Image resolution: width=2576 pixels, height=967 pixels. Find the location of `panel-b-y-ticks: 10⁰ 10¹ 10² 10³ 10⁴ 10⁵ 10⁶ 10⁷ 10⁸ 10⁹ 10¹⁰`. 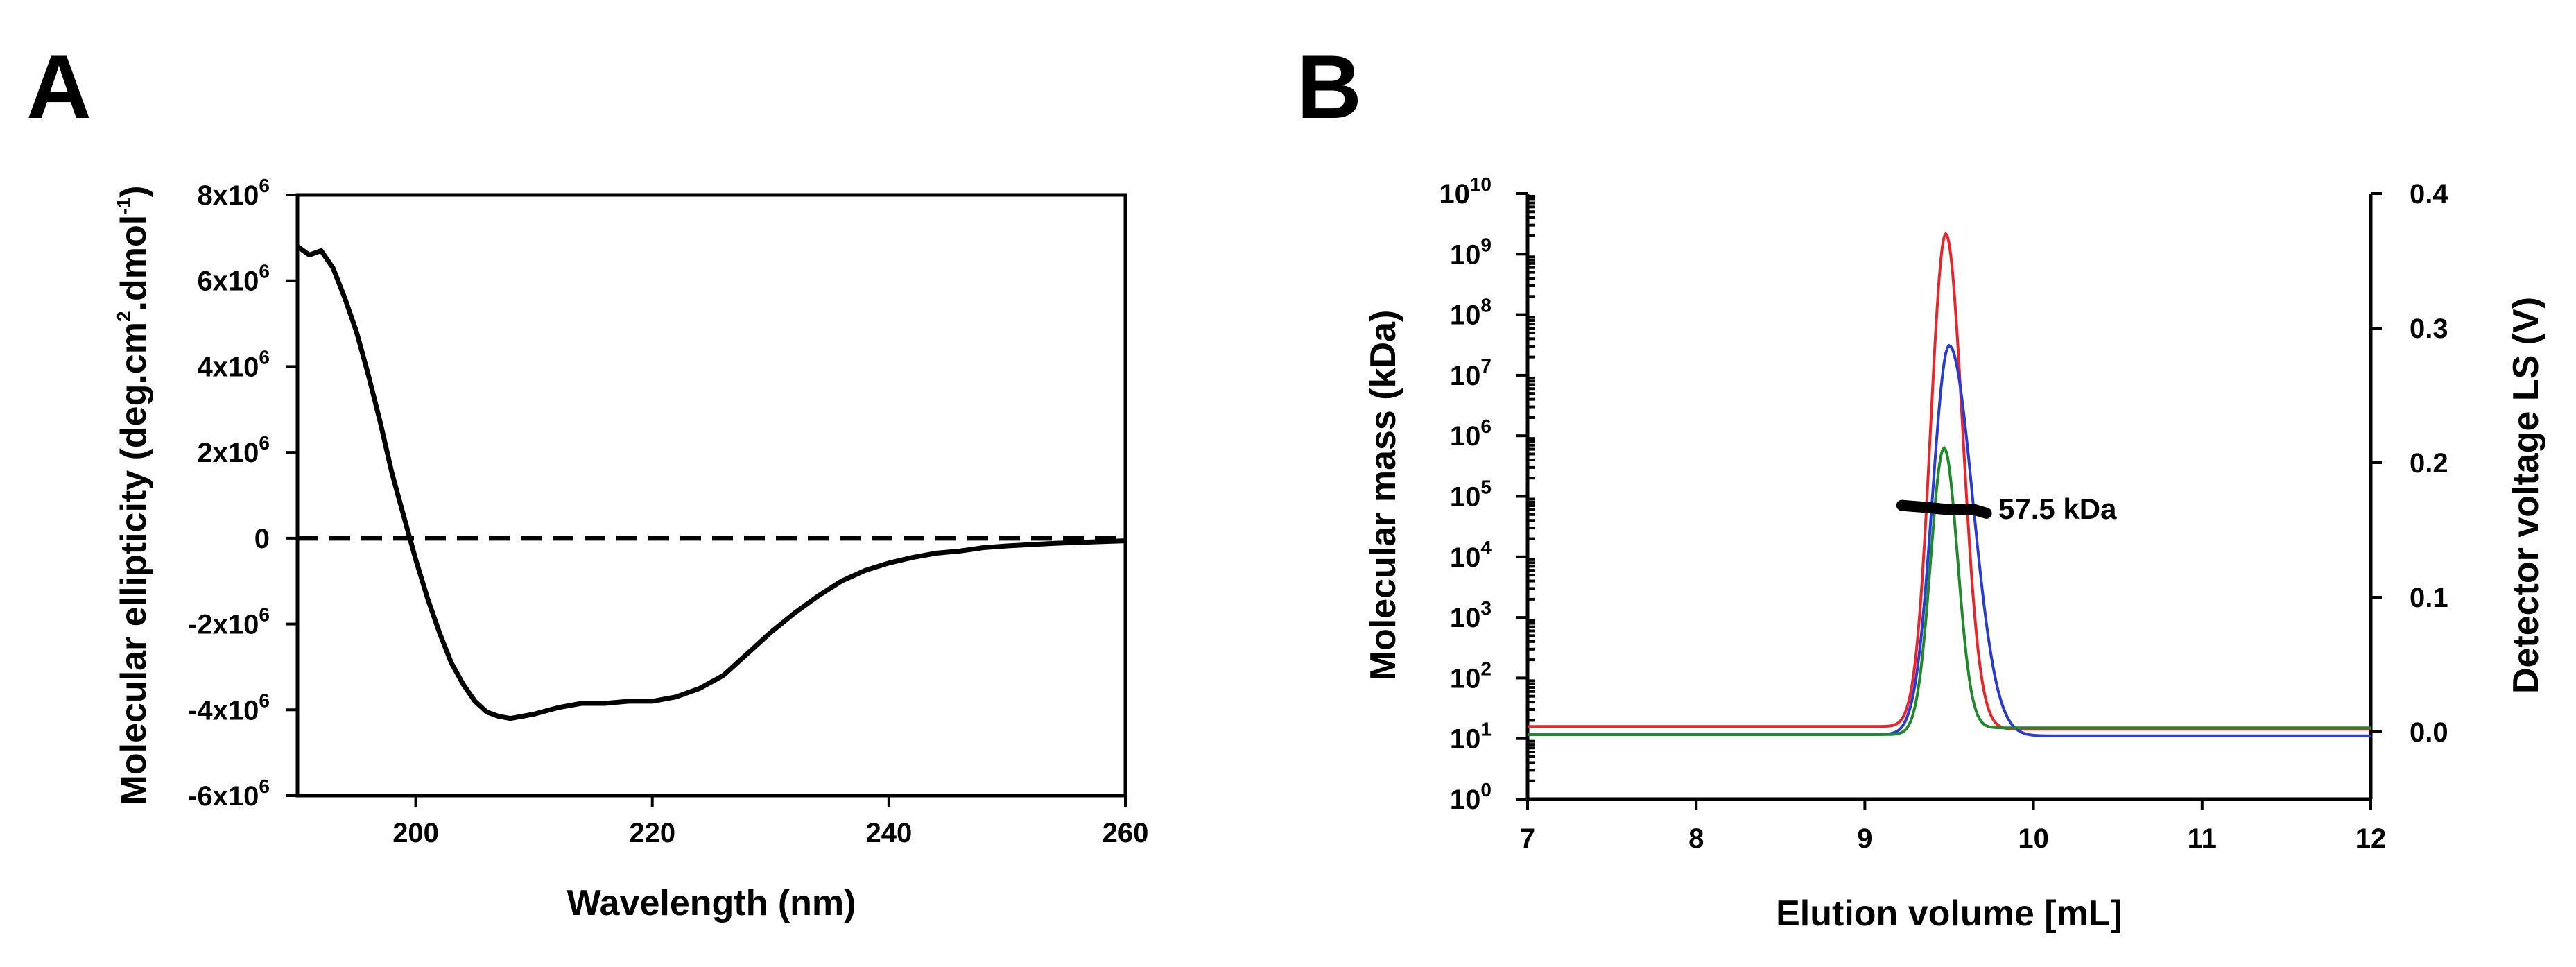

panel-b-y-ticks: 10⁰ 10¹ 10² 10³ 10⁴ 10⁵ 10⁶ 10⁷ 10⁸ 10⁹ 10¹⁰ is located at coordinates (1487, 494).